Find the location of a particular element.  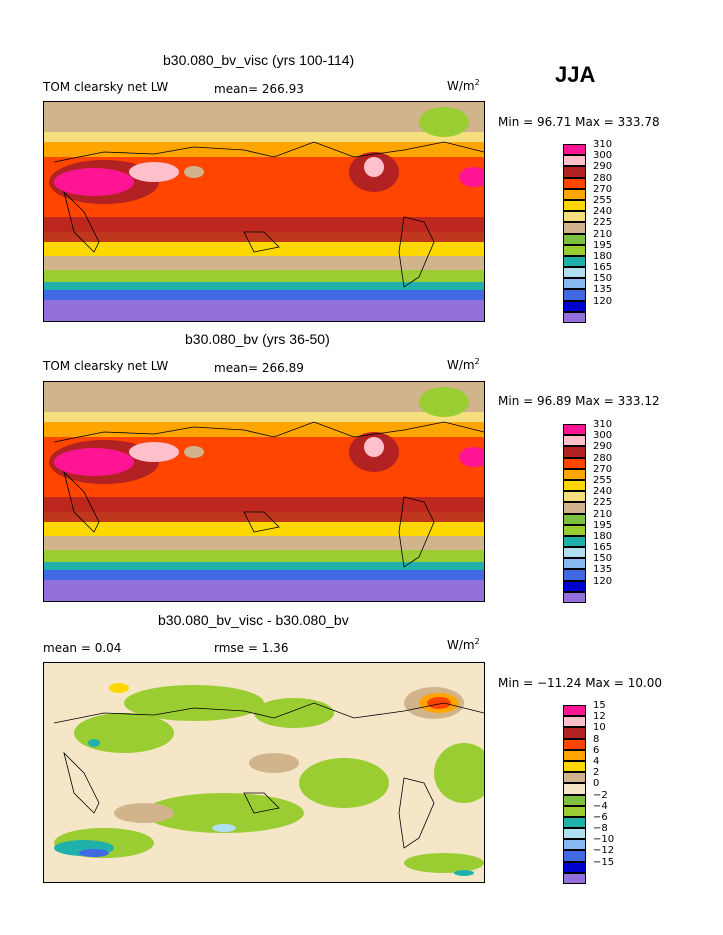

legend-level: 120 is located at coordinates (603, 301).